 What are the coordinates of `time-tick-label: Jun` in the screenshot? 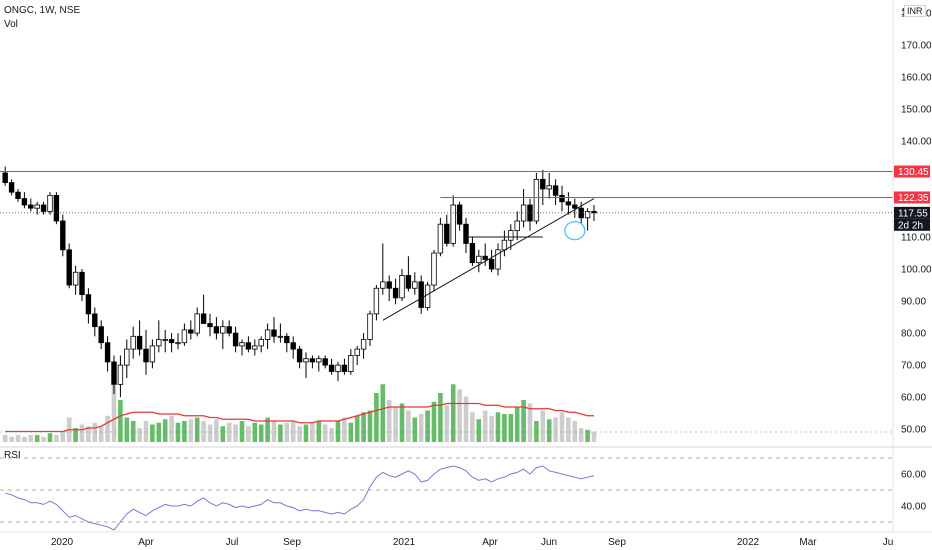 It's located at (549, 542).